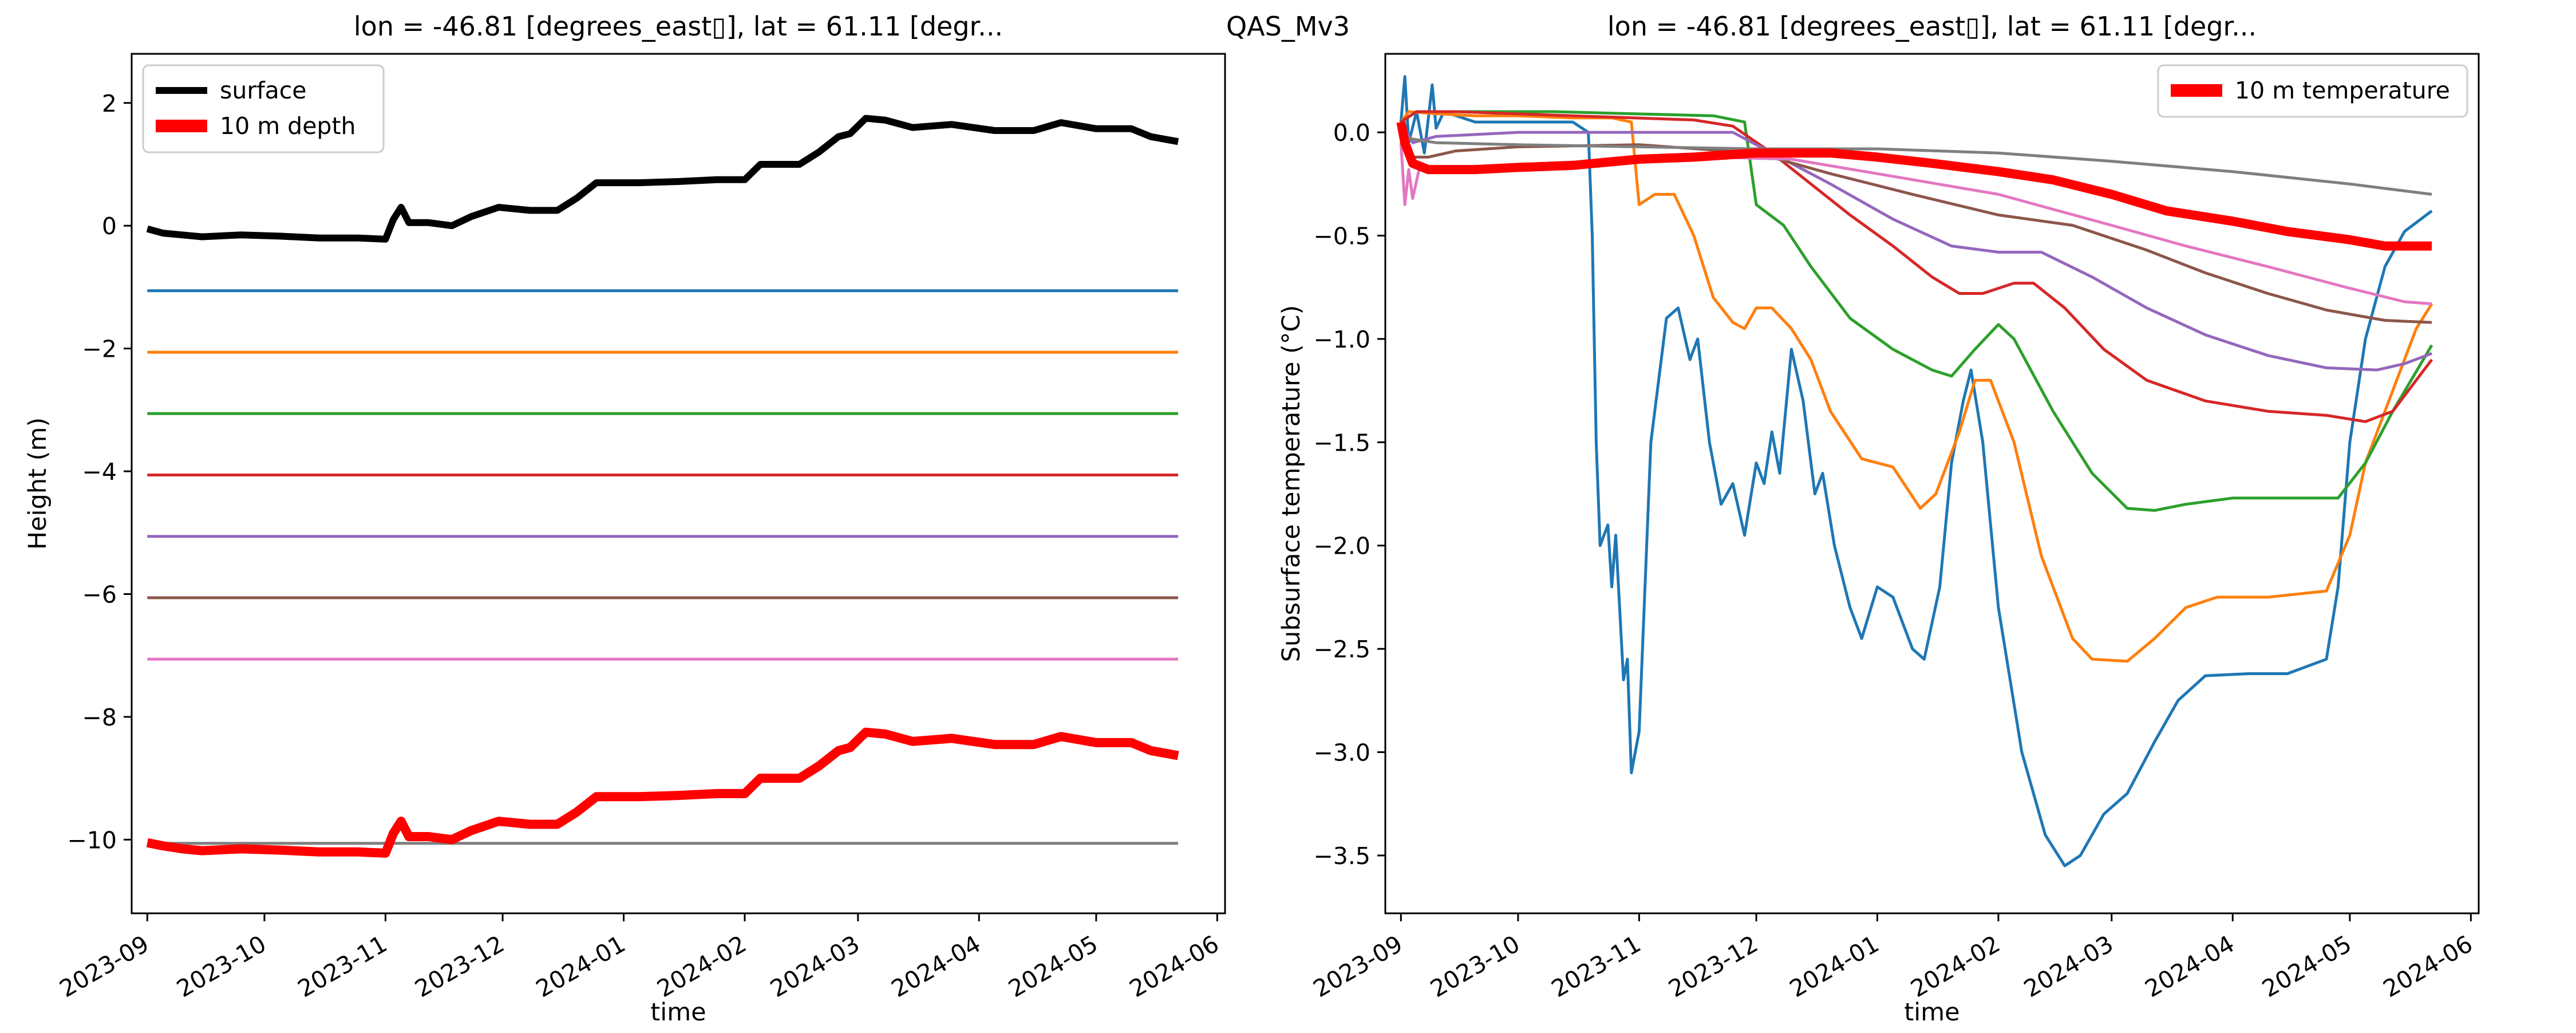 Image resolution: width=2576 pixels, height=1033 pixels. Describe the element at coordinates (1596, 966) in the screenshot. I see `right-xtick-label-2: 2023-11` at that location.